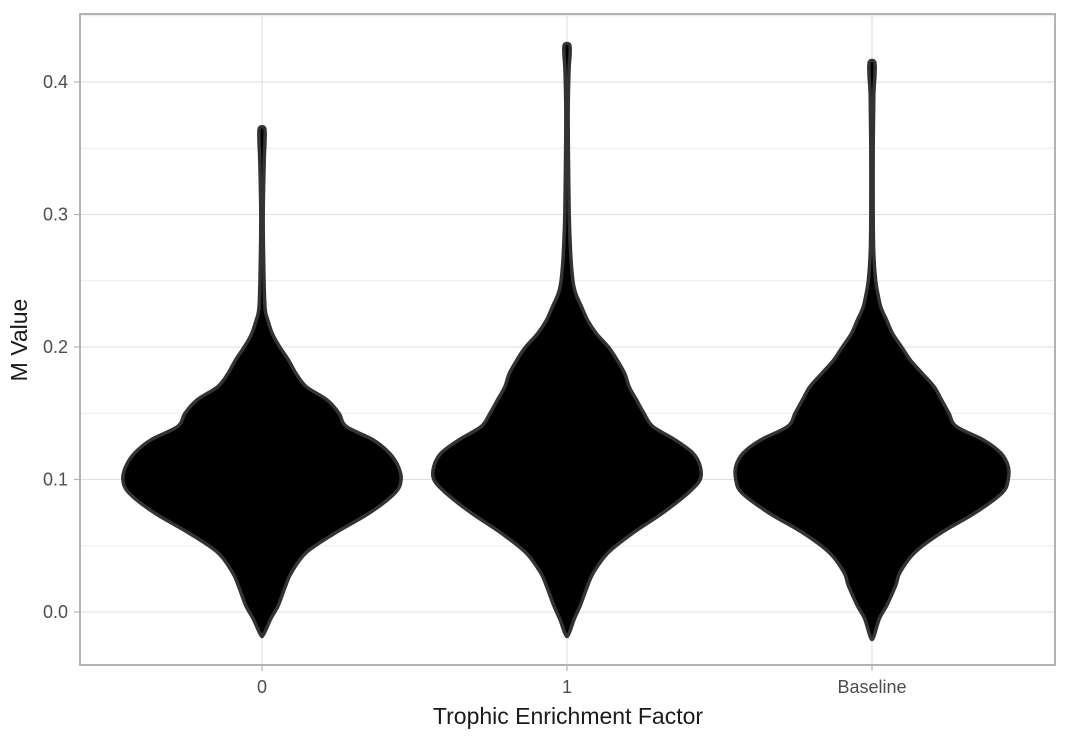 Image resolution: width=1065 pixels, height=740 pixels. I want to click on x-tick-label: Baseline, so click(871, 687).